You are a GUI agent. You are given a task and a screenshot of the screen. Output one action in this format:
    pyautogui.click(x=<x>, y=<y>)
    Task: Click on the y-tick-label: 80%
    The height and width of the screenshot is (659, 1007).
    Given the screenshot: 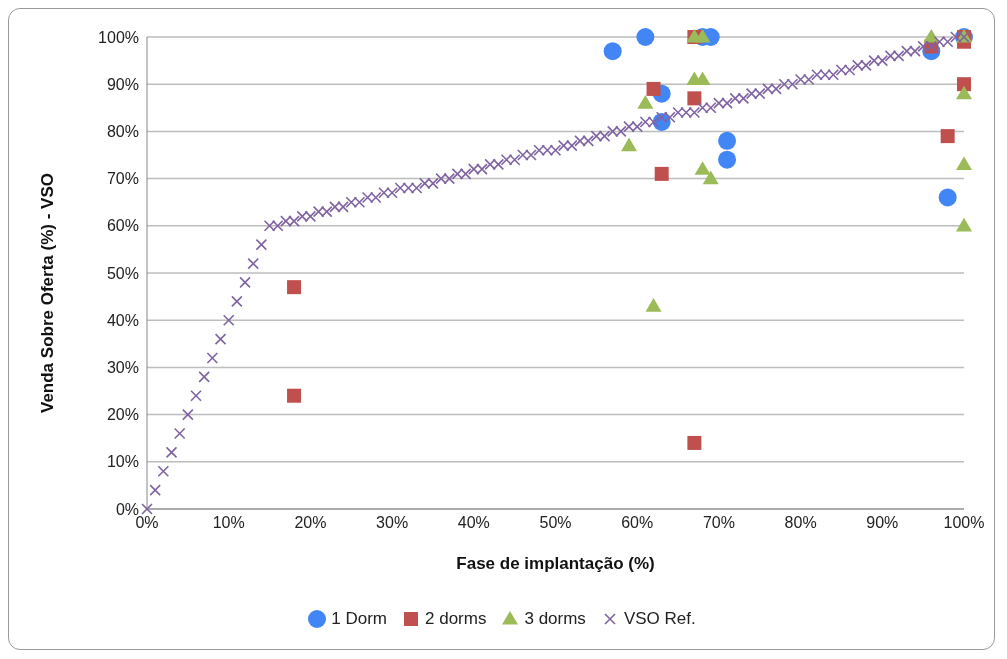 What is the action you would take?
    pyautogui.click(x=122, y=132)
    